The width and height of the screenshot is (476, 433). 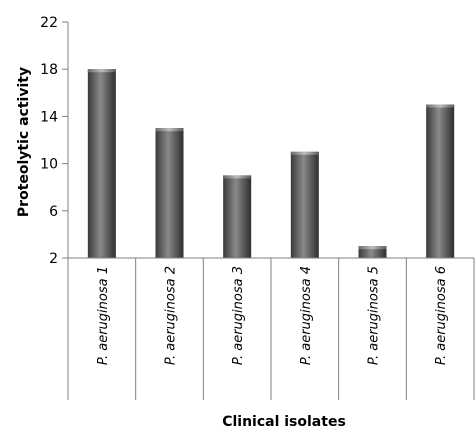 I want to click on x-axis-title: Clinical isolates, so click(x=284, y=422).